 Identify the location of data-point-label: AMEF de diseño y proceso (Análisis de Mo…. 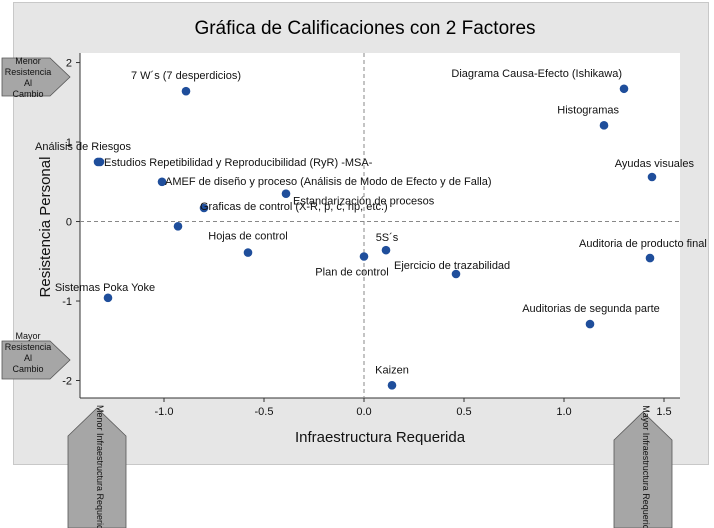
(328, 182).